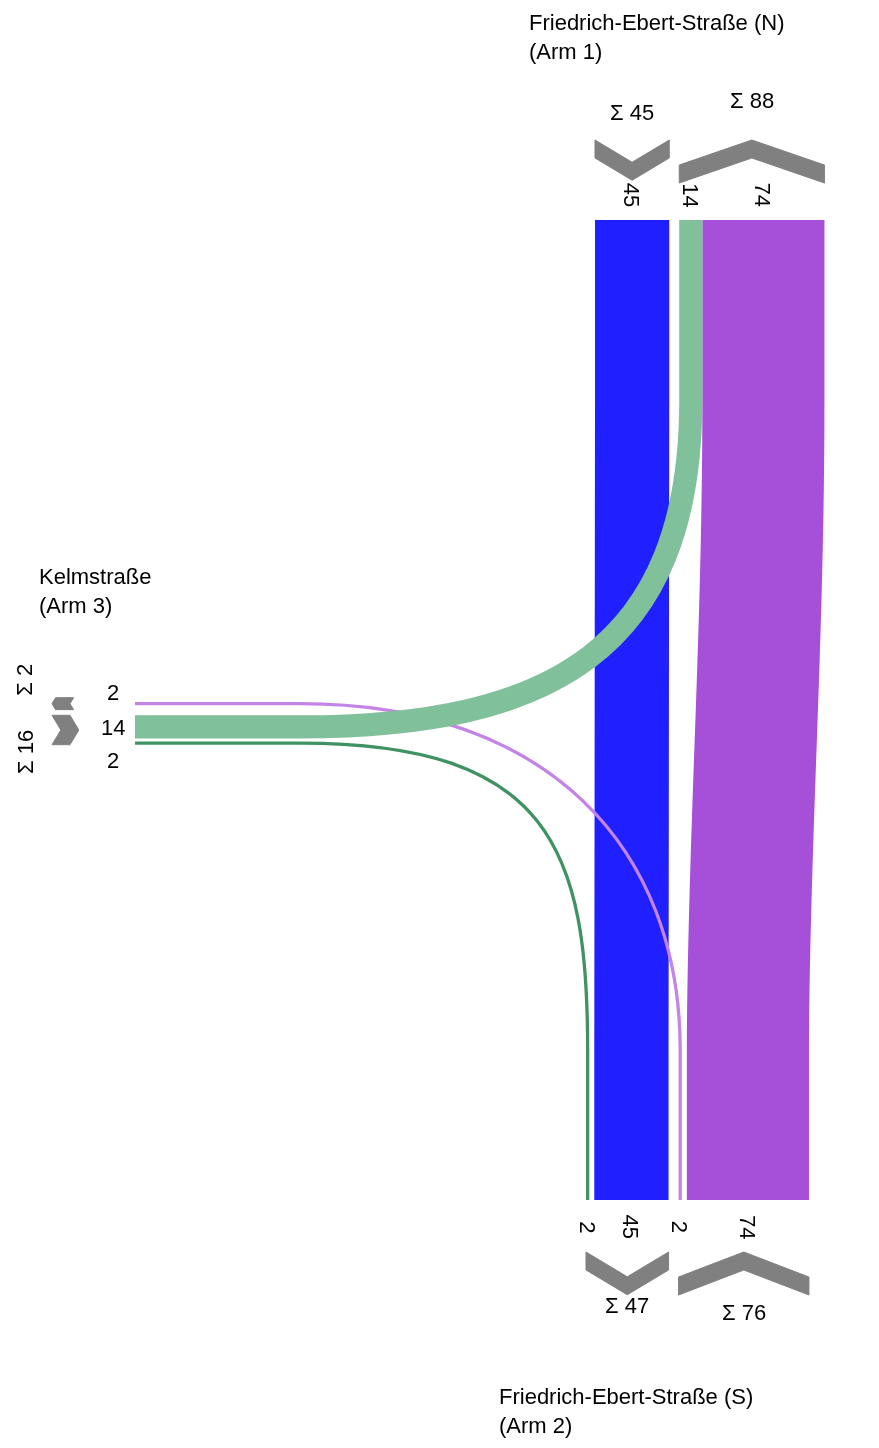  Describe the element at coordinates (657, 37) in the screenshot. I see `category-label: Friedrich-Ebert-Straße (N) (Arm 1)` at that location.